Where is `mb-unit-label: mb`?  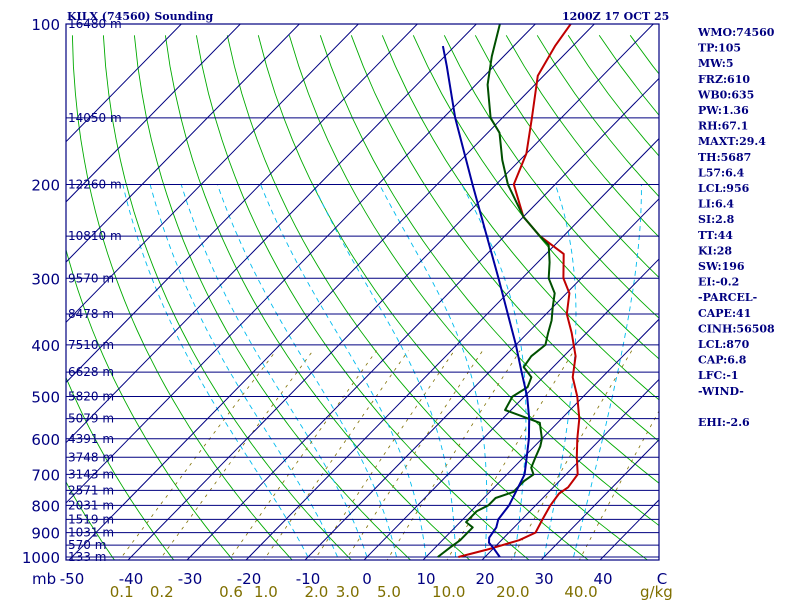
mb-unit-label: mb is located at coordinates (44, 579).